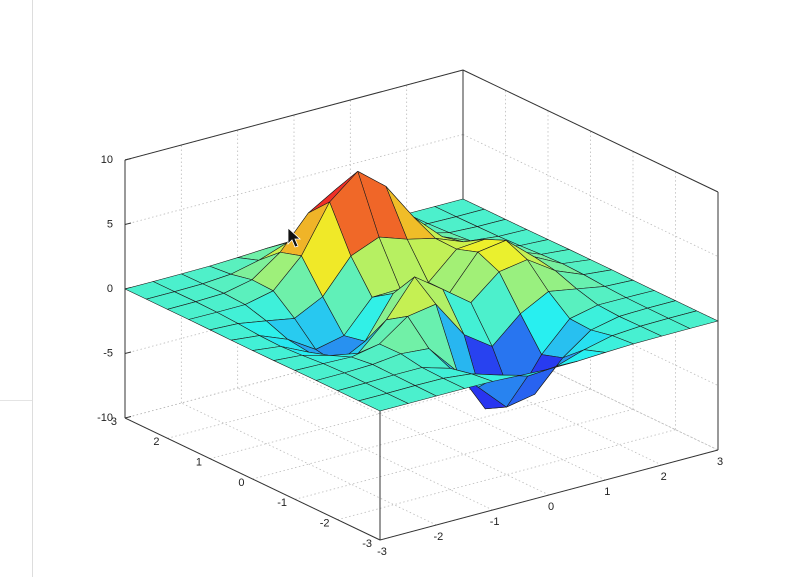 This screenshot has width=788, height=577. I want to click on x-tick-label: -1, so click(495, 522).